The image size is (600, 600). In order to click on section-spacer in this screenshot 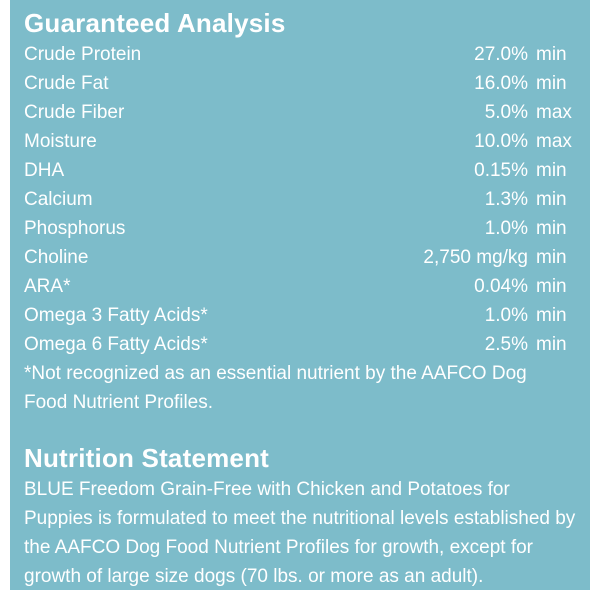, I will do `click(300, 429)`.